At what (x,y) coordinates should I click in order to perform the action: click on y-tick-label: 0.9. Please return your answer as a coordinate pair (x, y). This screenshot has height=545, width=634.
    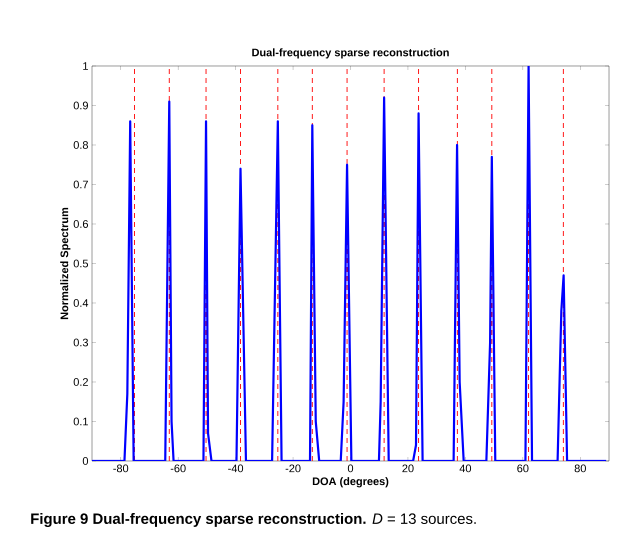
    Looking at the image, I should click on (81, 106).